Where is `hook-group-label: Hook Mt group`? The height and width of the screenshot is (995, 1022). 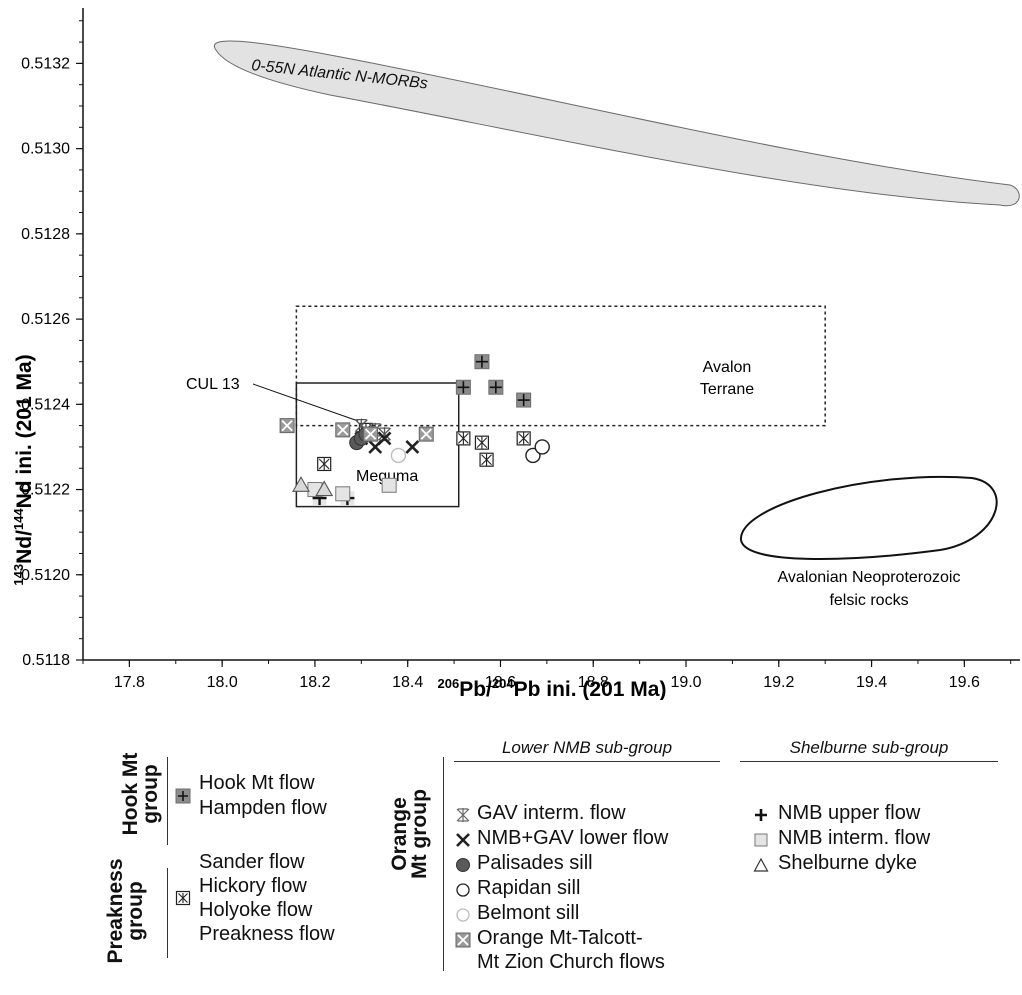 hook-group-label: Hook Mt group is located at coordinates (140, 794).